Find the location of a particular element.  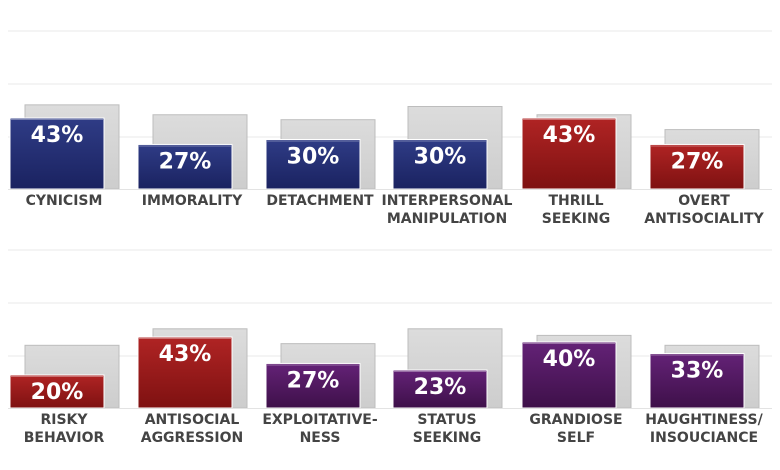

category-label: INSOUCIANCE is located at coordinates (704, 438).